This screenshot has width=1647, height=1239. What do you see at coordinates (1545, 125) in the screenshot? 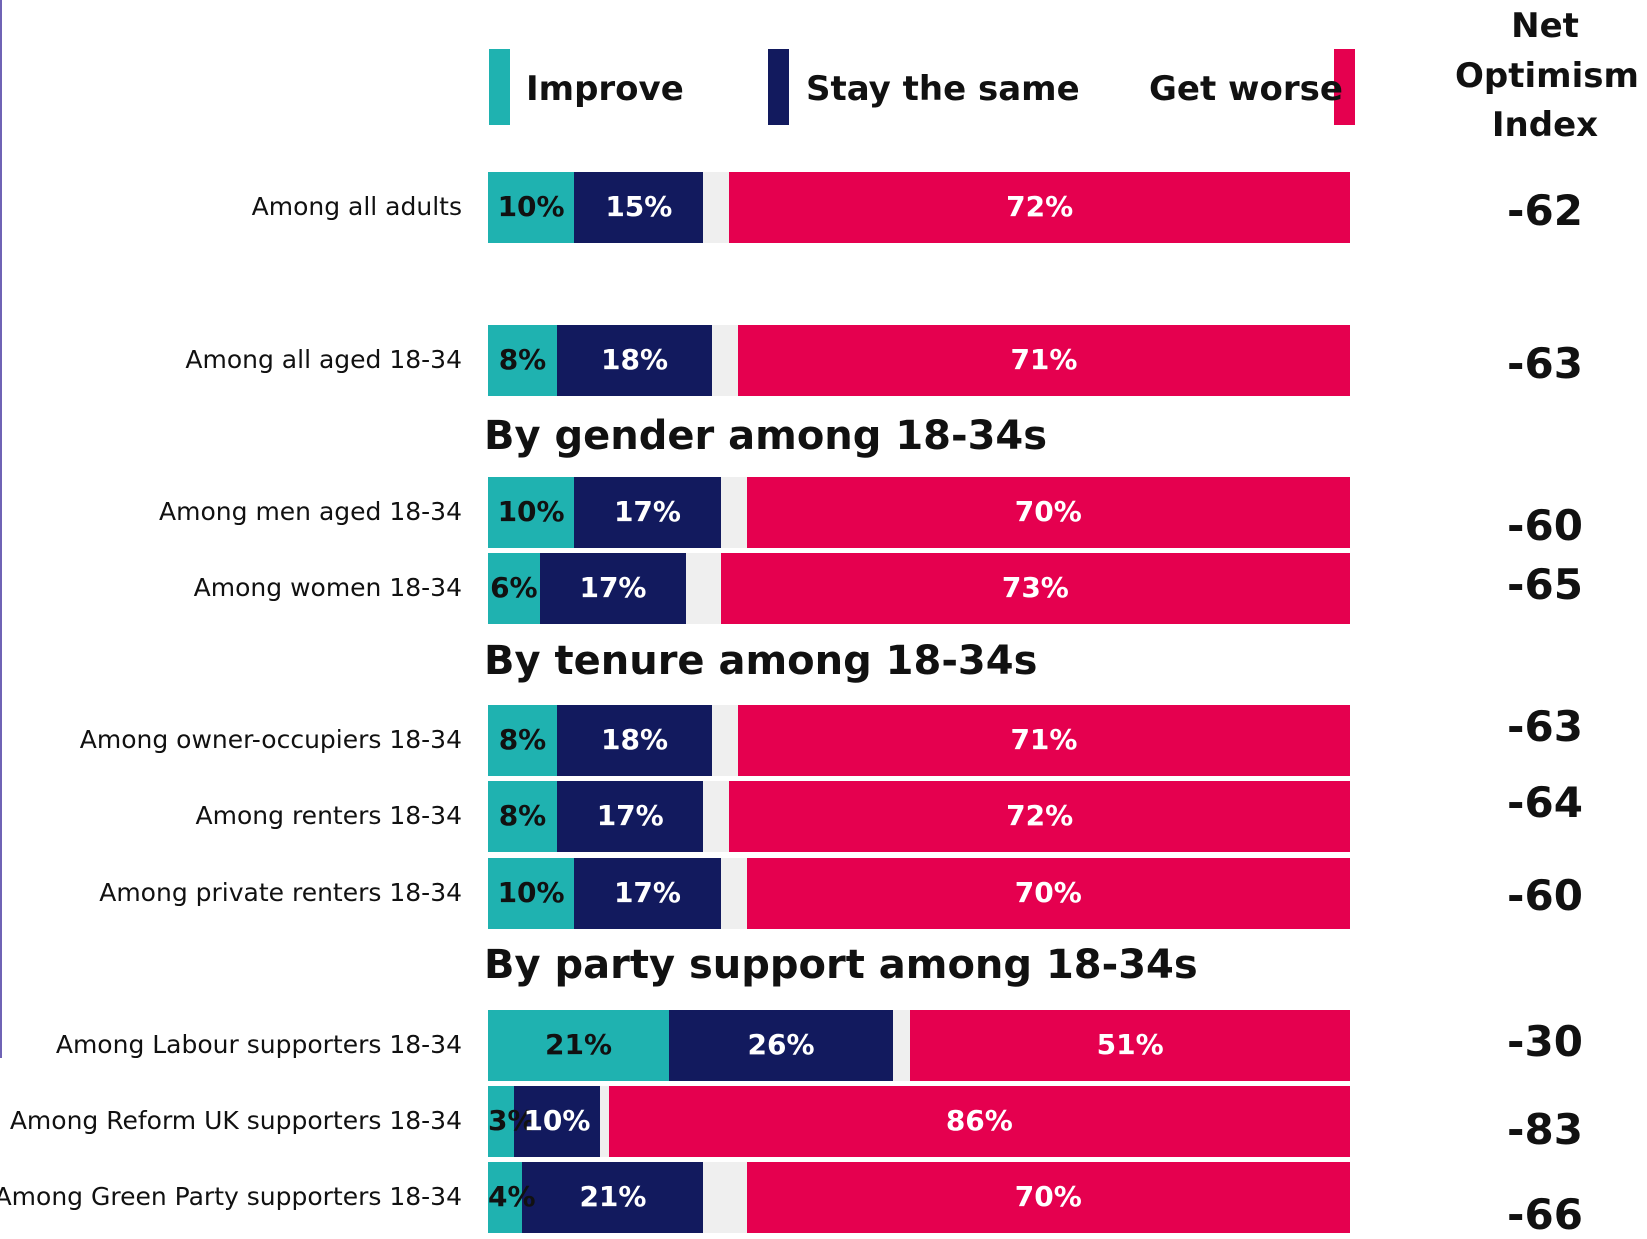
I see `net-index-header-line-3: Index` at bounding box center [1545, 125].